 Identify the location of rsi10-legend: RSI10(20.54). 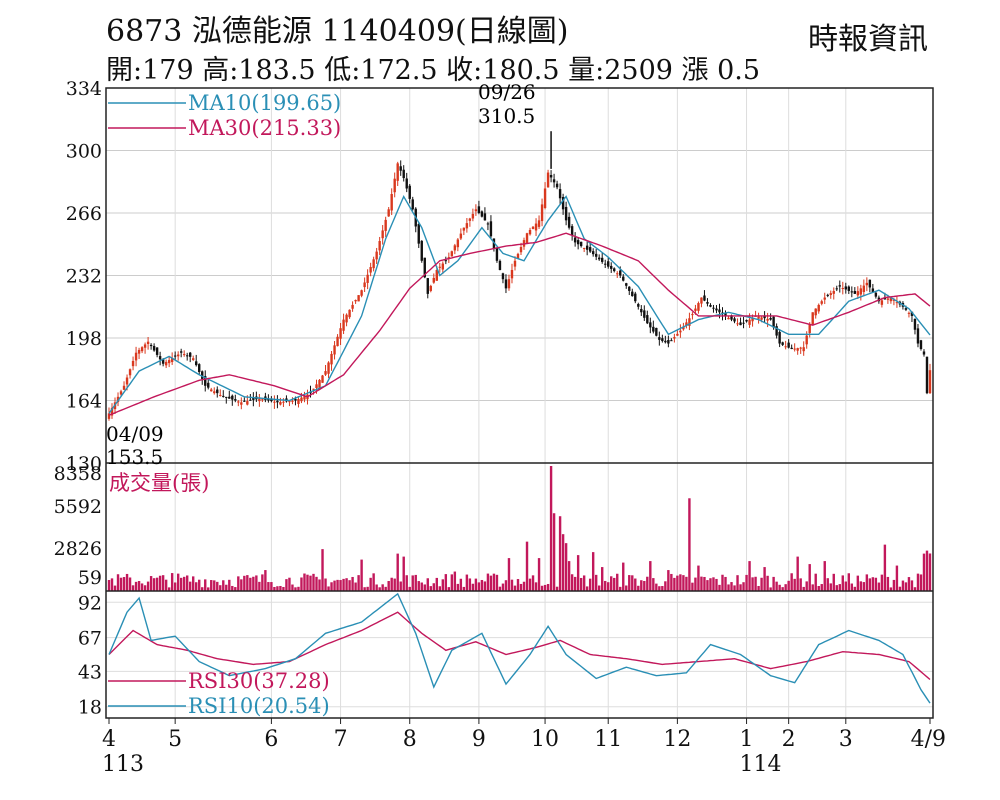
(259, 706).